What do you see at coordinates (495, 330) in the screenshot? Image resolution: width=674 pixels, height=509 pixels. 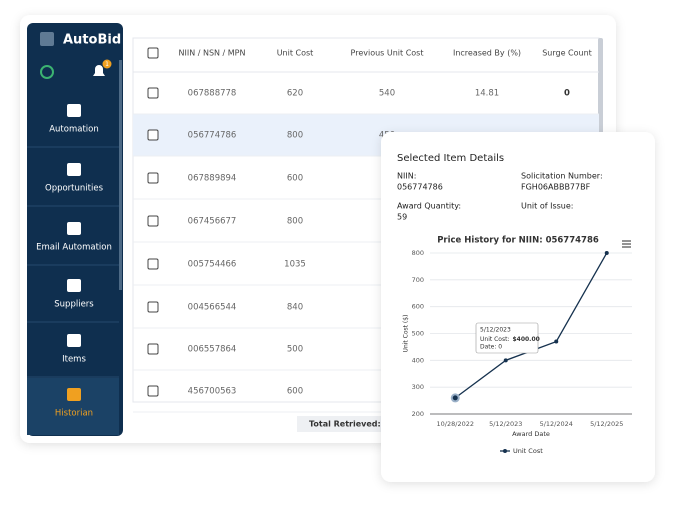 I see `tooltip-title: 5/12/2023` at bounding box center [495, 330].